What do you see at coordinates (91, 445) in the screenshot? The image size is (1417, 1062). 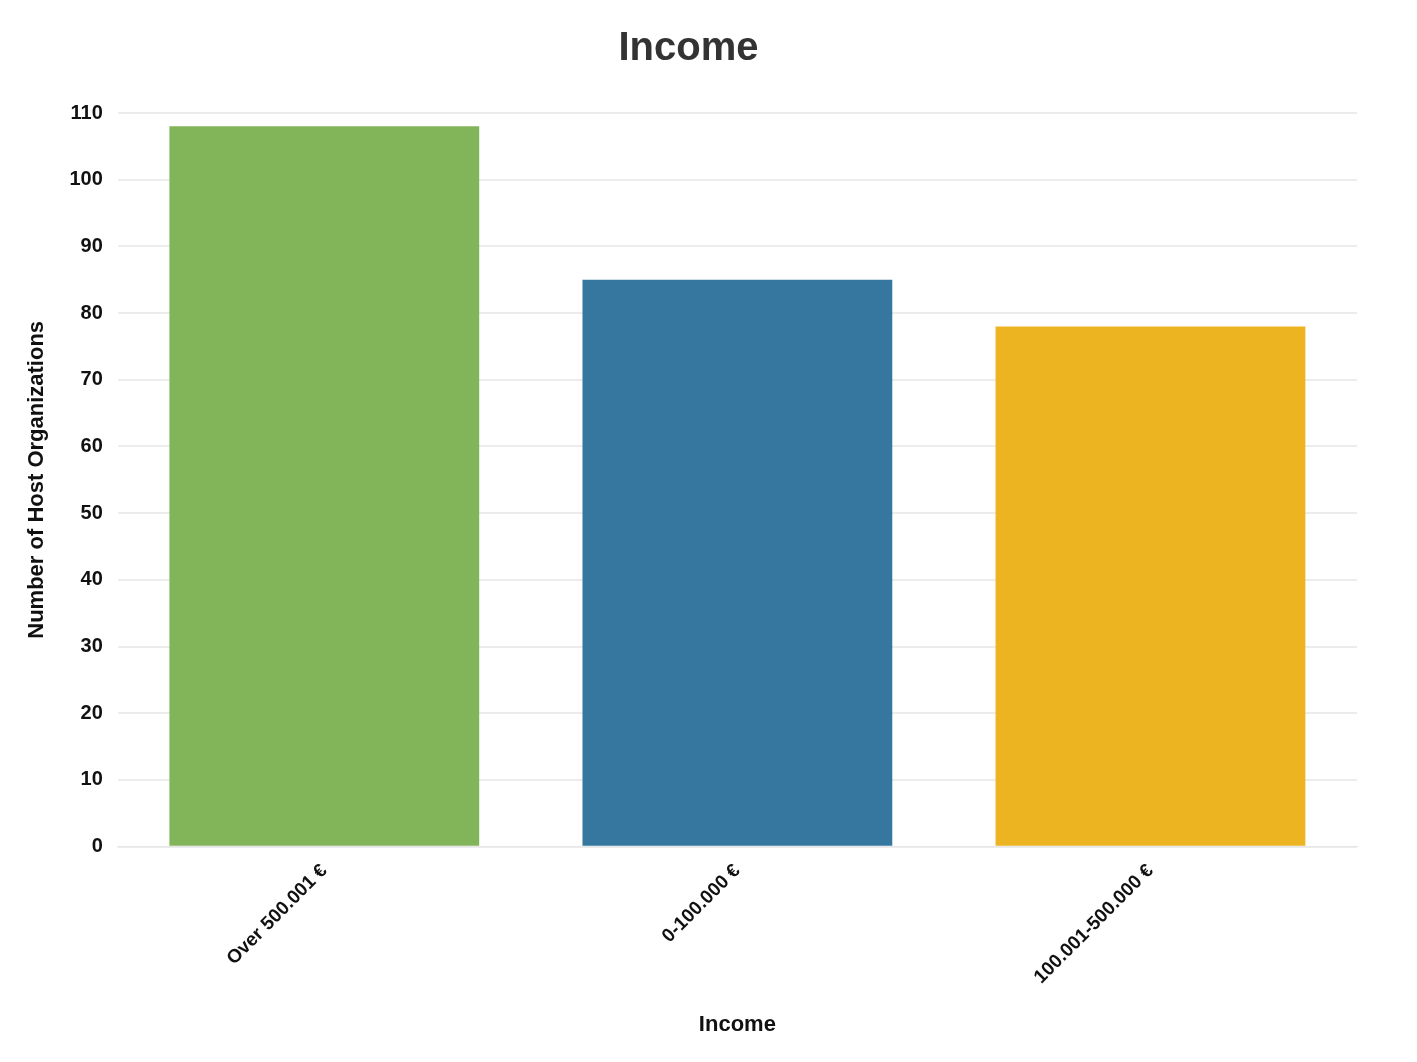 I see `y-tick-label: 60` at bounding box center [91, 445].